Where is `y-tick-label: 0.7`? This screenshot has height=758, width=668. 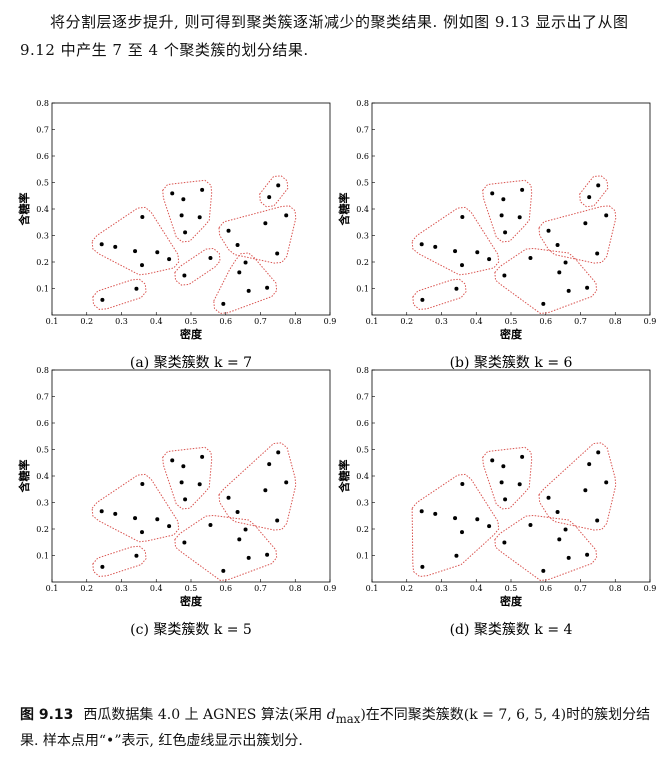 y-tick-label: 0.7 is located at coordinates (42, 130).